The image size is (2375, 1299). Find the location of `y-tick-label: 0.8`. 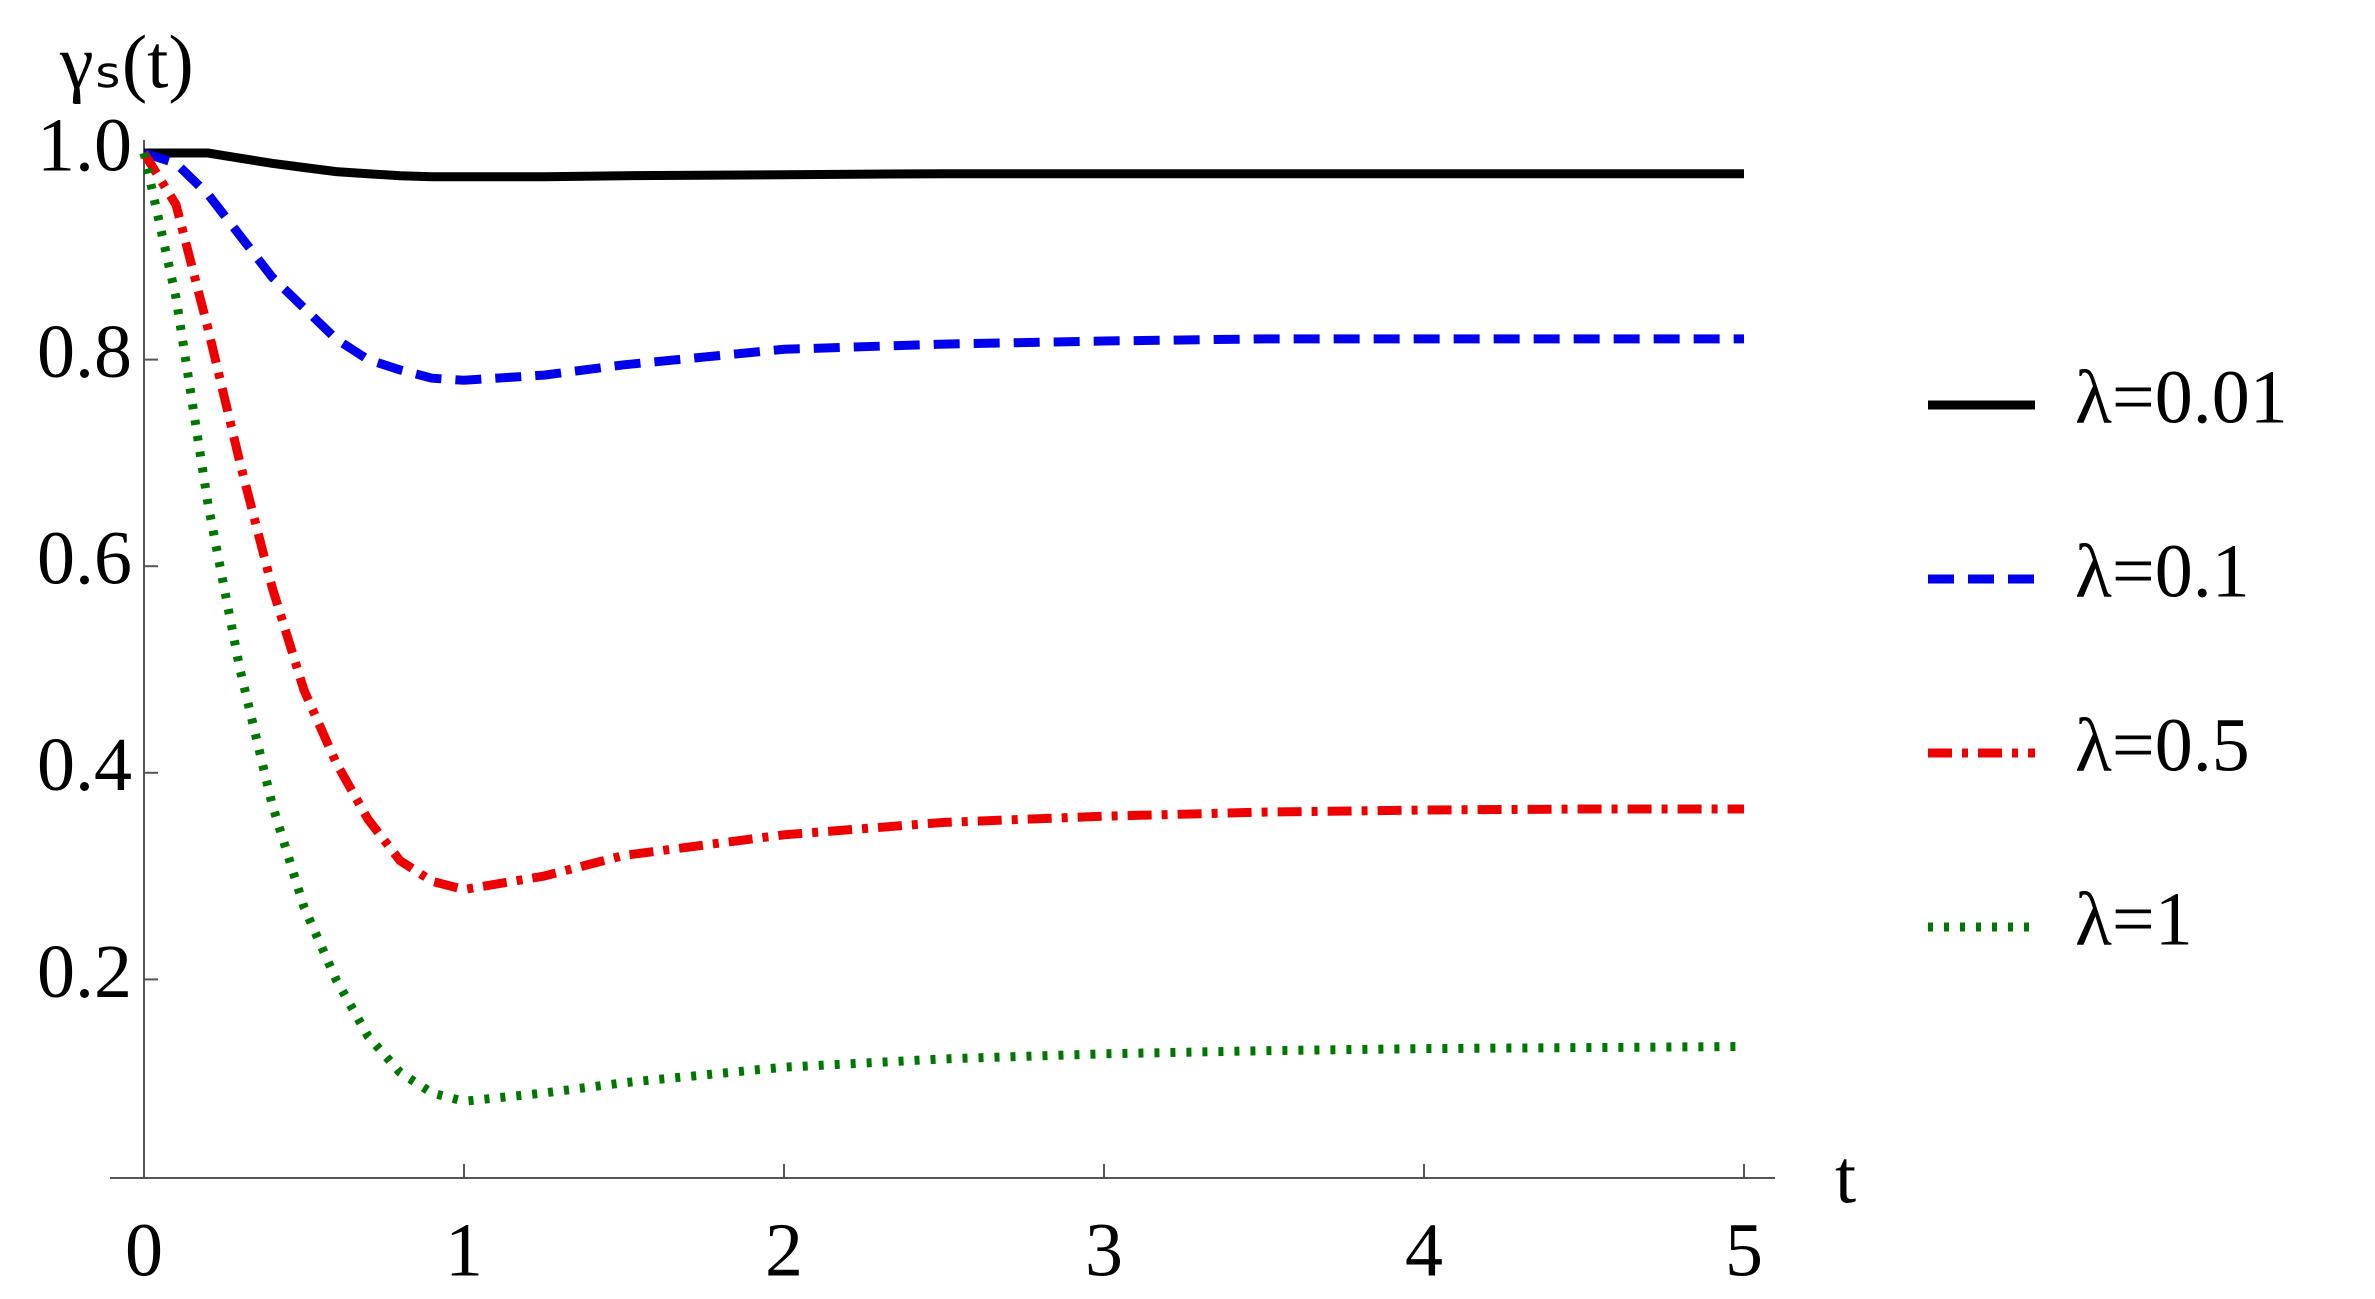

y-tick-label: 0.8 is located at coordinates (84, 352).